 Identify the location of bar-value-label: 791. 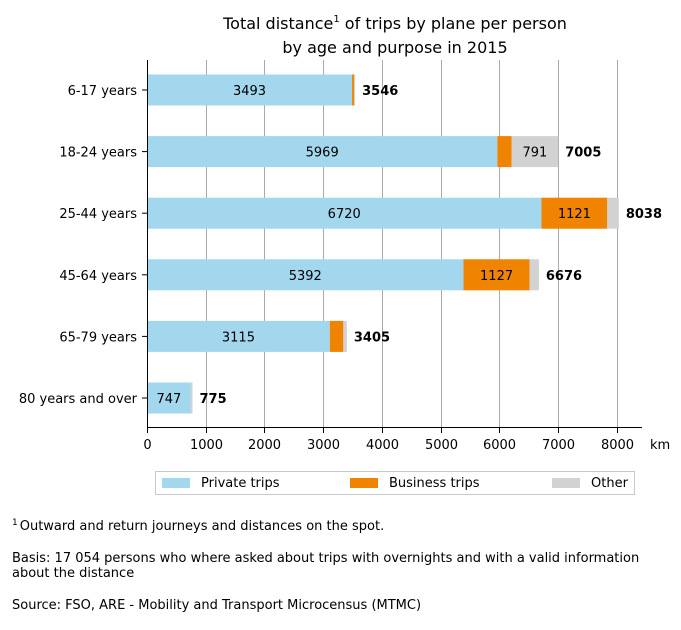
(534, 153).